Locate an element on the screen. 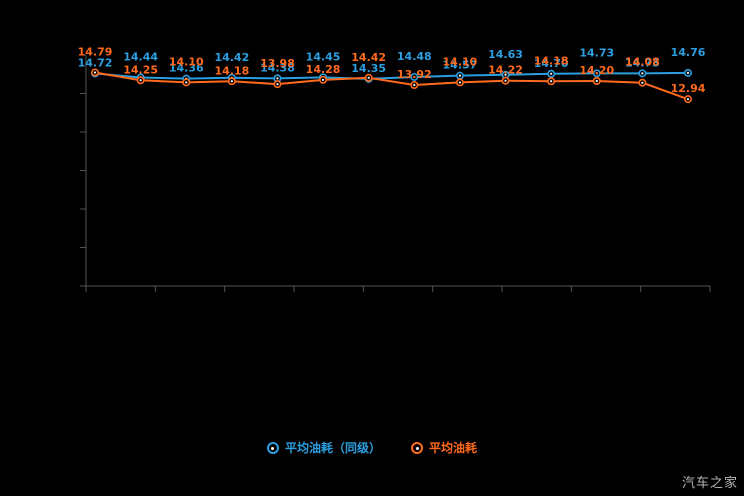  svg-text: 14.28 is located at coordinates (323, 69).